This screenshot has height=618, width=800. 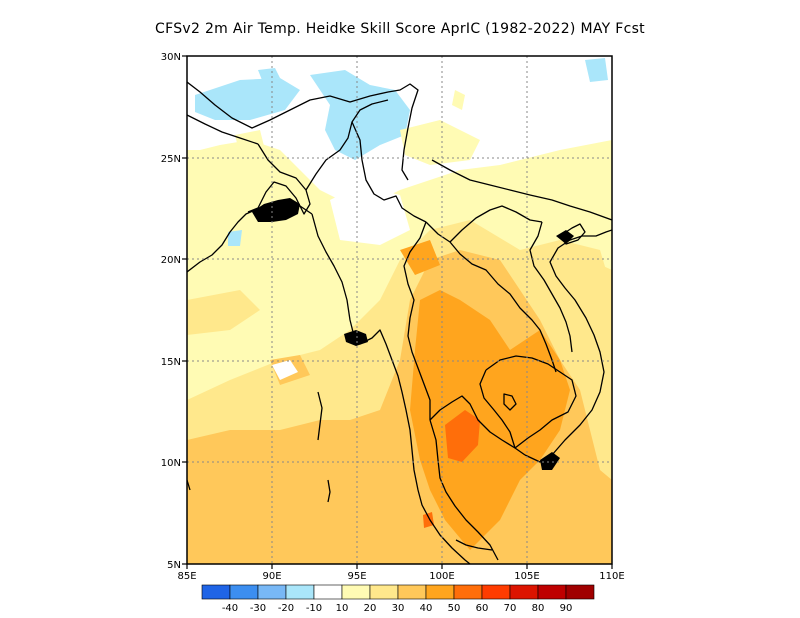 I want to click on field-band-40b, so click(x=237, y=505).